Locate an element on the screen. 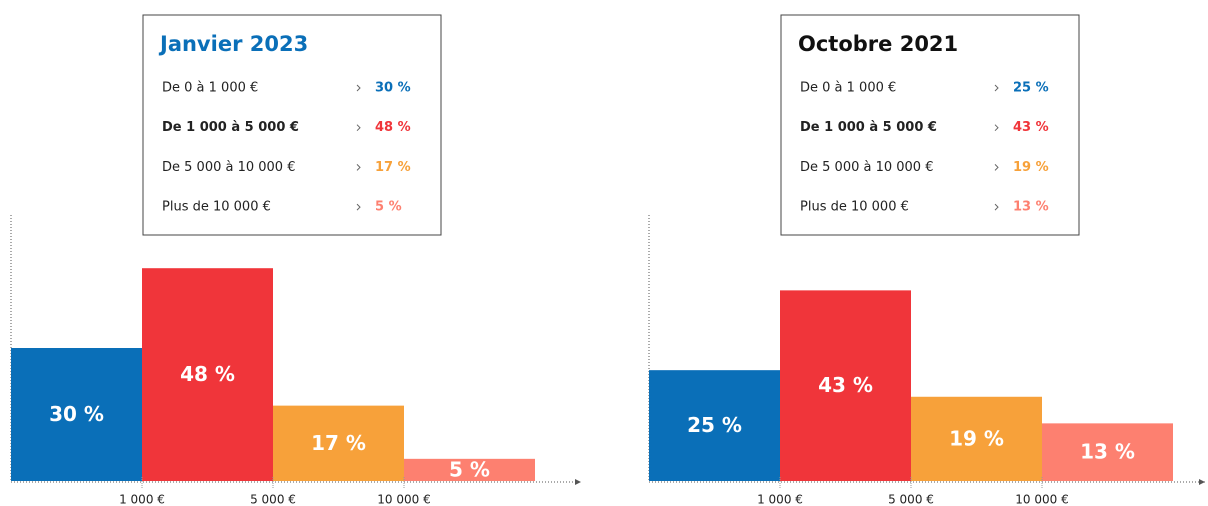 This screenshot has height=506, width=1208. bar-label: 5 % is located at coordinates (469, 469).